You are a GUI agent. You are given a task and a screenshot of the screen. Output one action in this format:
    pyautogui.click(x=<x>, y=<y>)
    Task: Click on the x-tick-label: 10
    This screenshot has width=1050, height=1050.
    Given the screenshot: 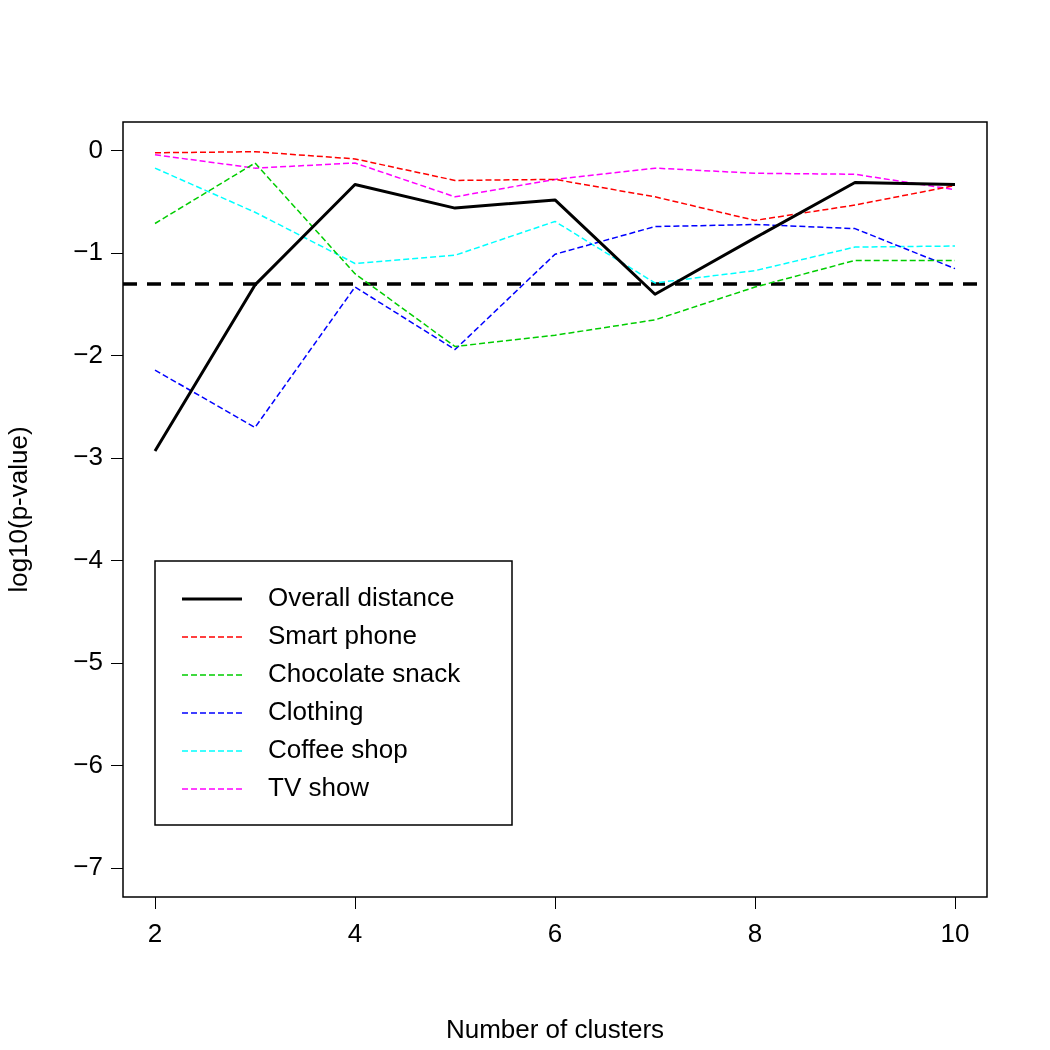 What is the action you would take?
    pyautogui.click(x=955, y=932)
    